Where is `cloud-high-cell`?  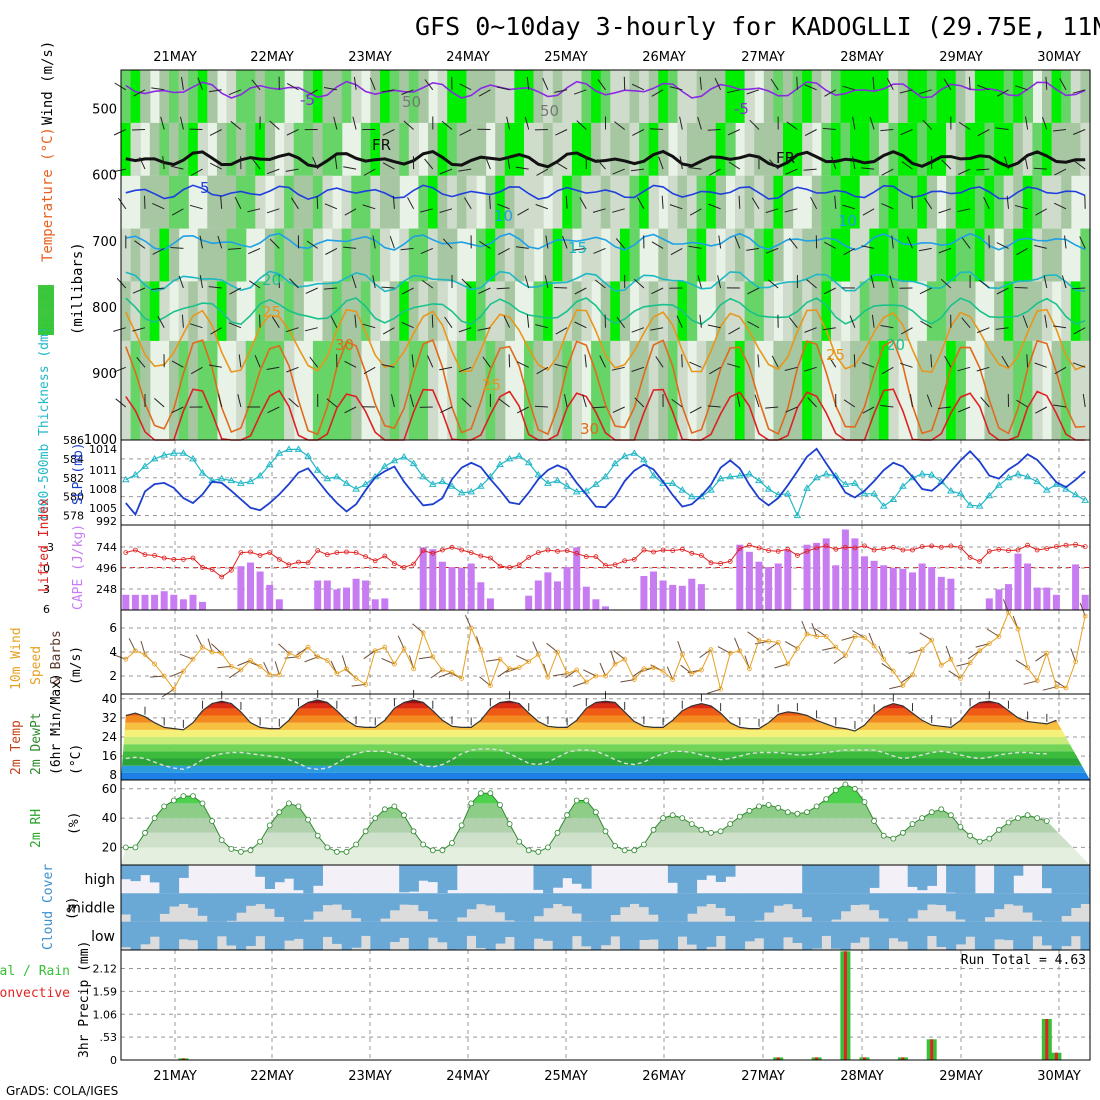 cloud-high-cell is located at coordinates (548, 879).